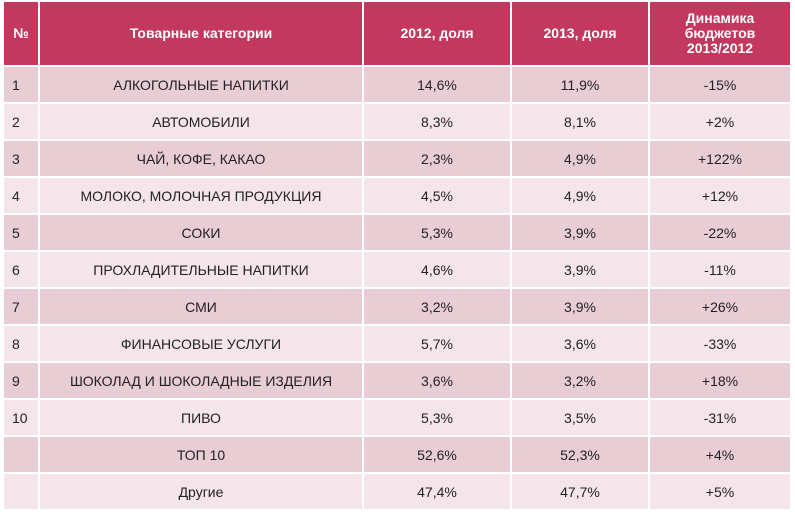  I want to click on table-cell: 11,9%, so click(580, 84).